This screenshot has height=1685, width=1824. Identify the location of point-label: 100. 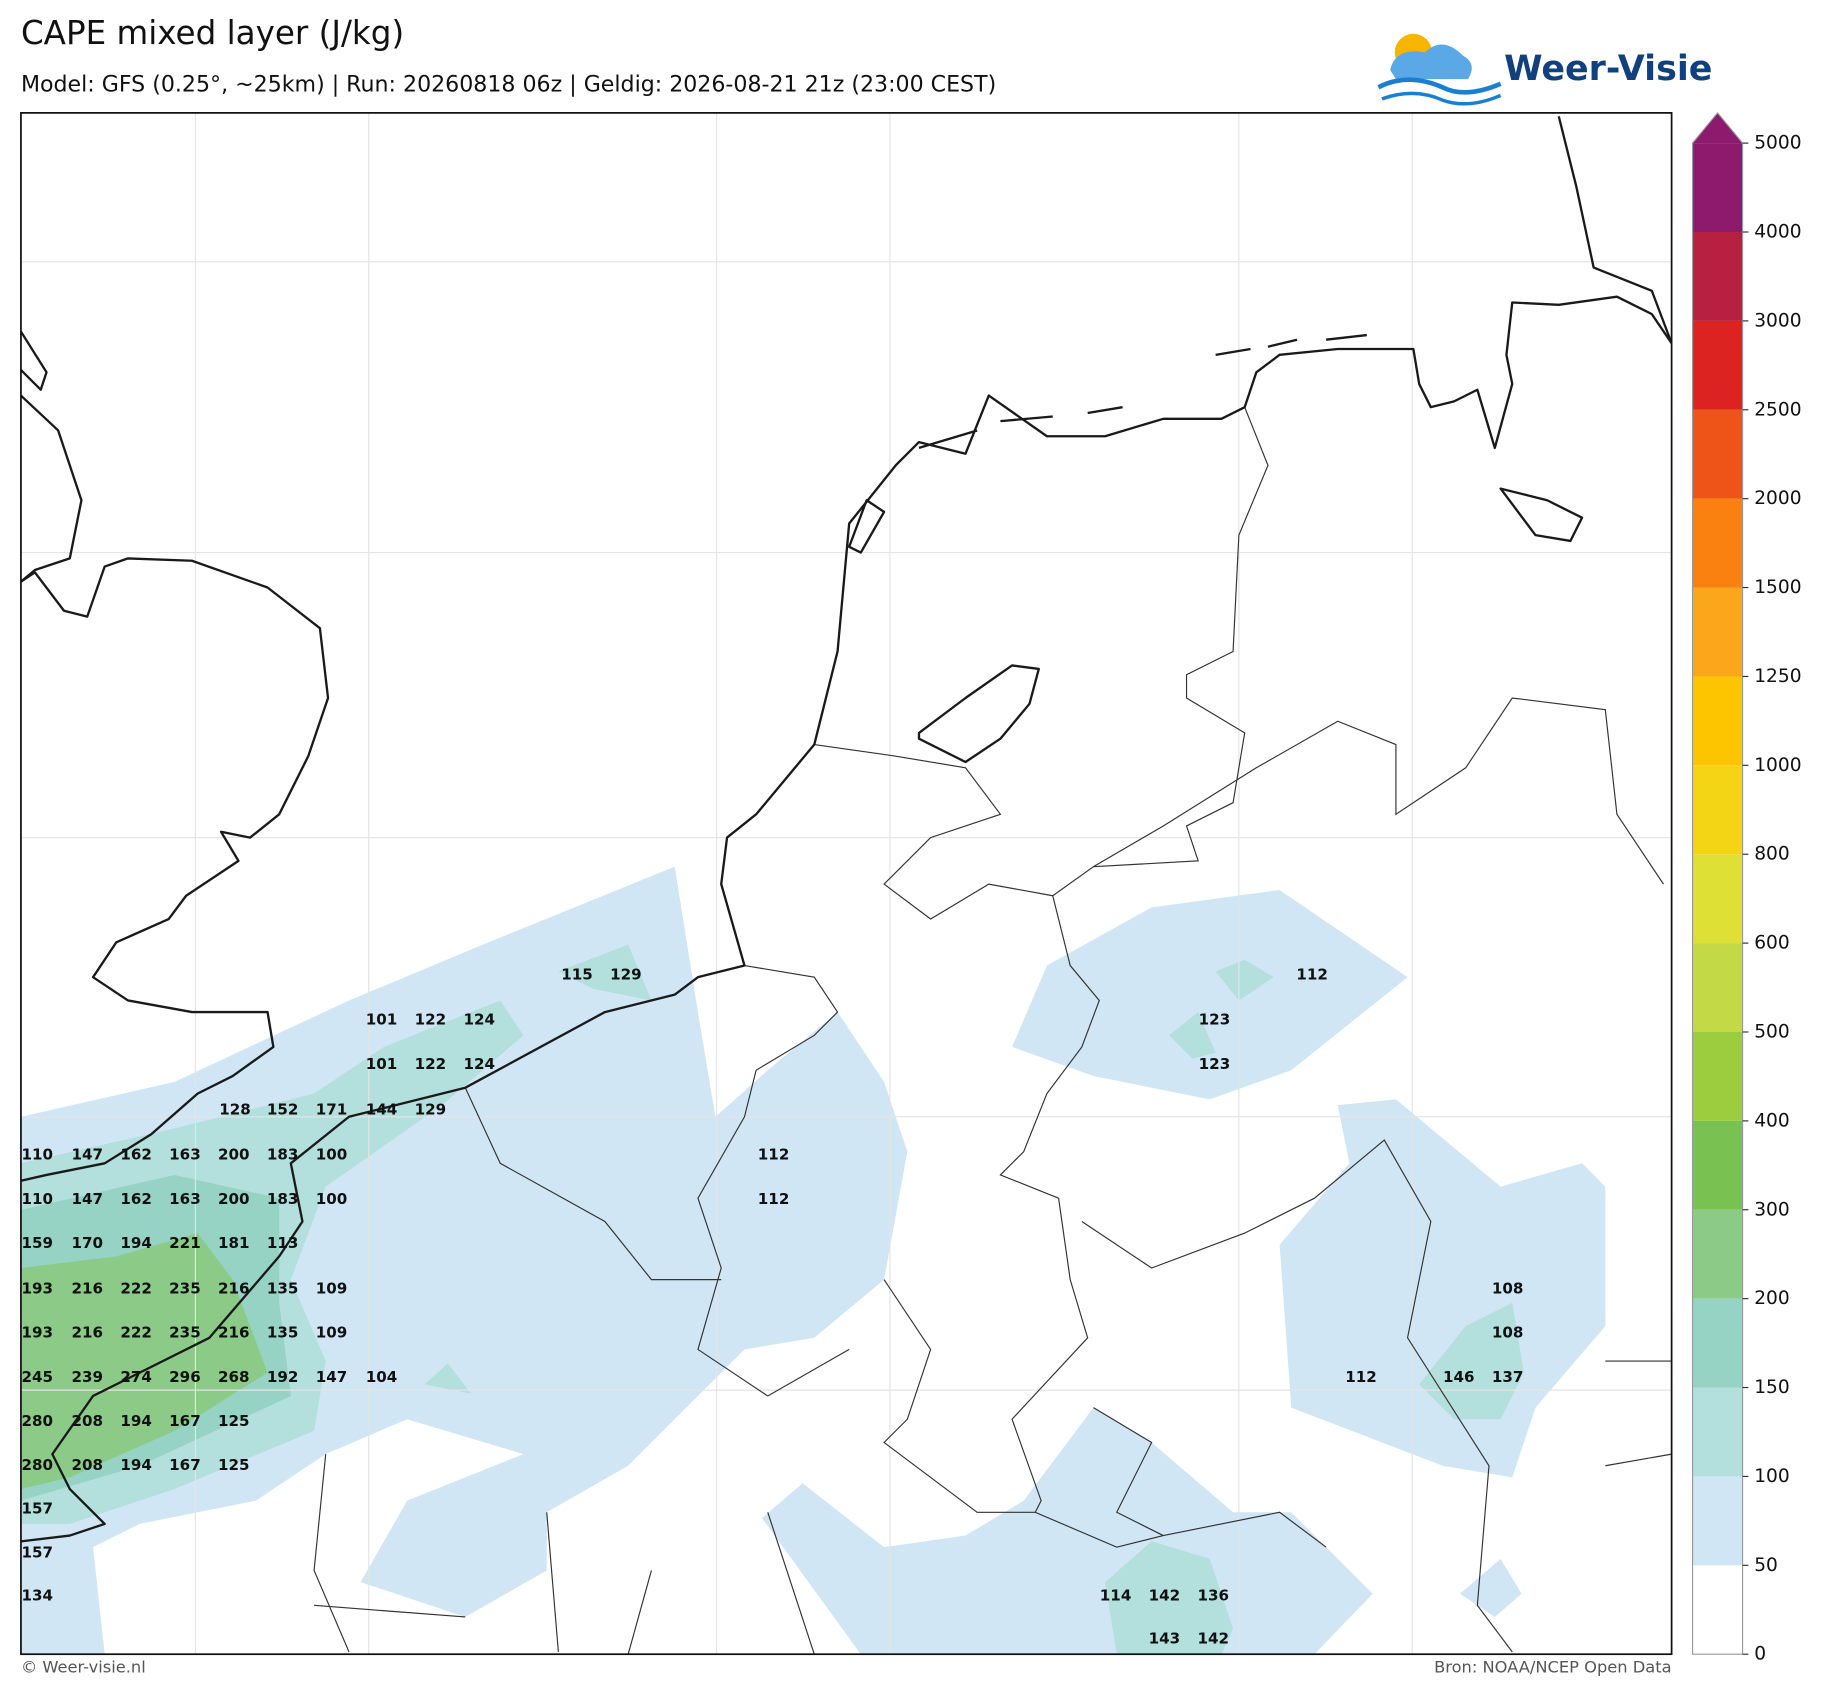
(332, 1199).